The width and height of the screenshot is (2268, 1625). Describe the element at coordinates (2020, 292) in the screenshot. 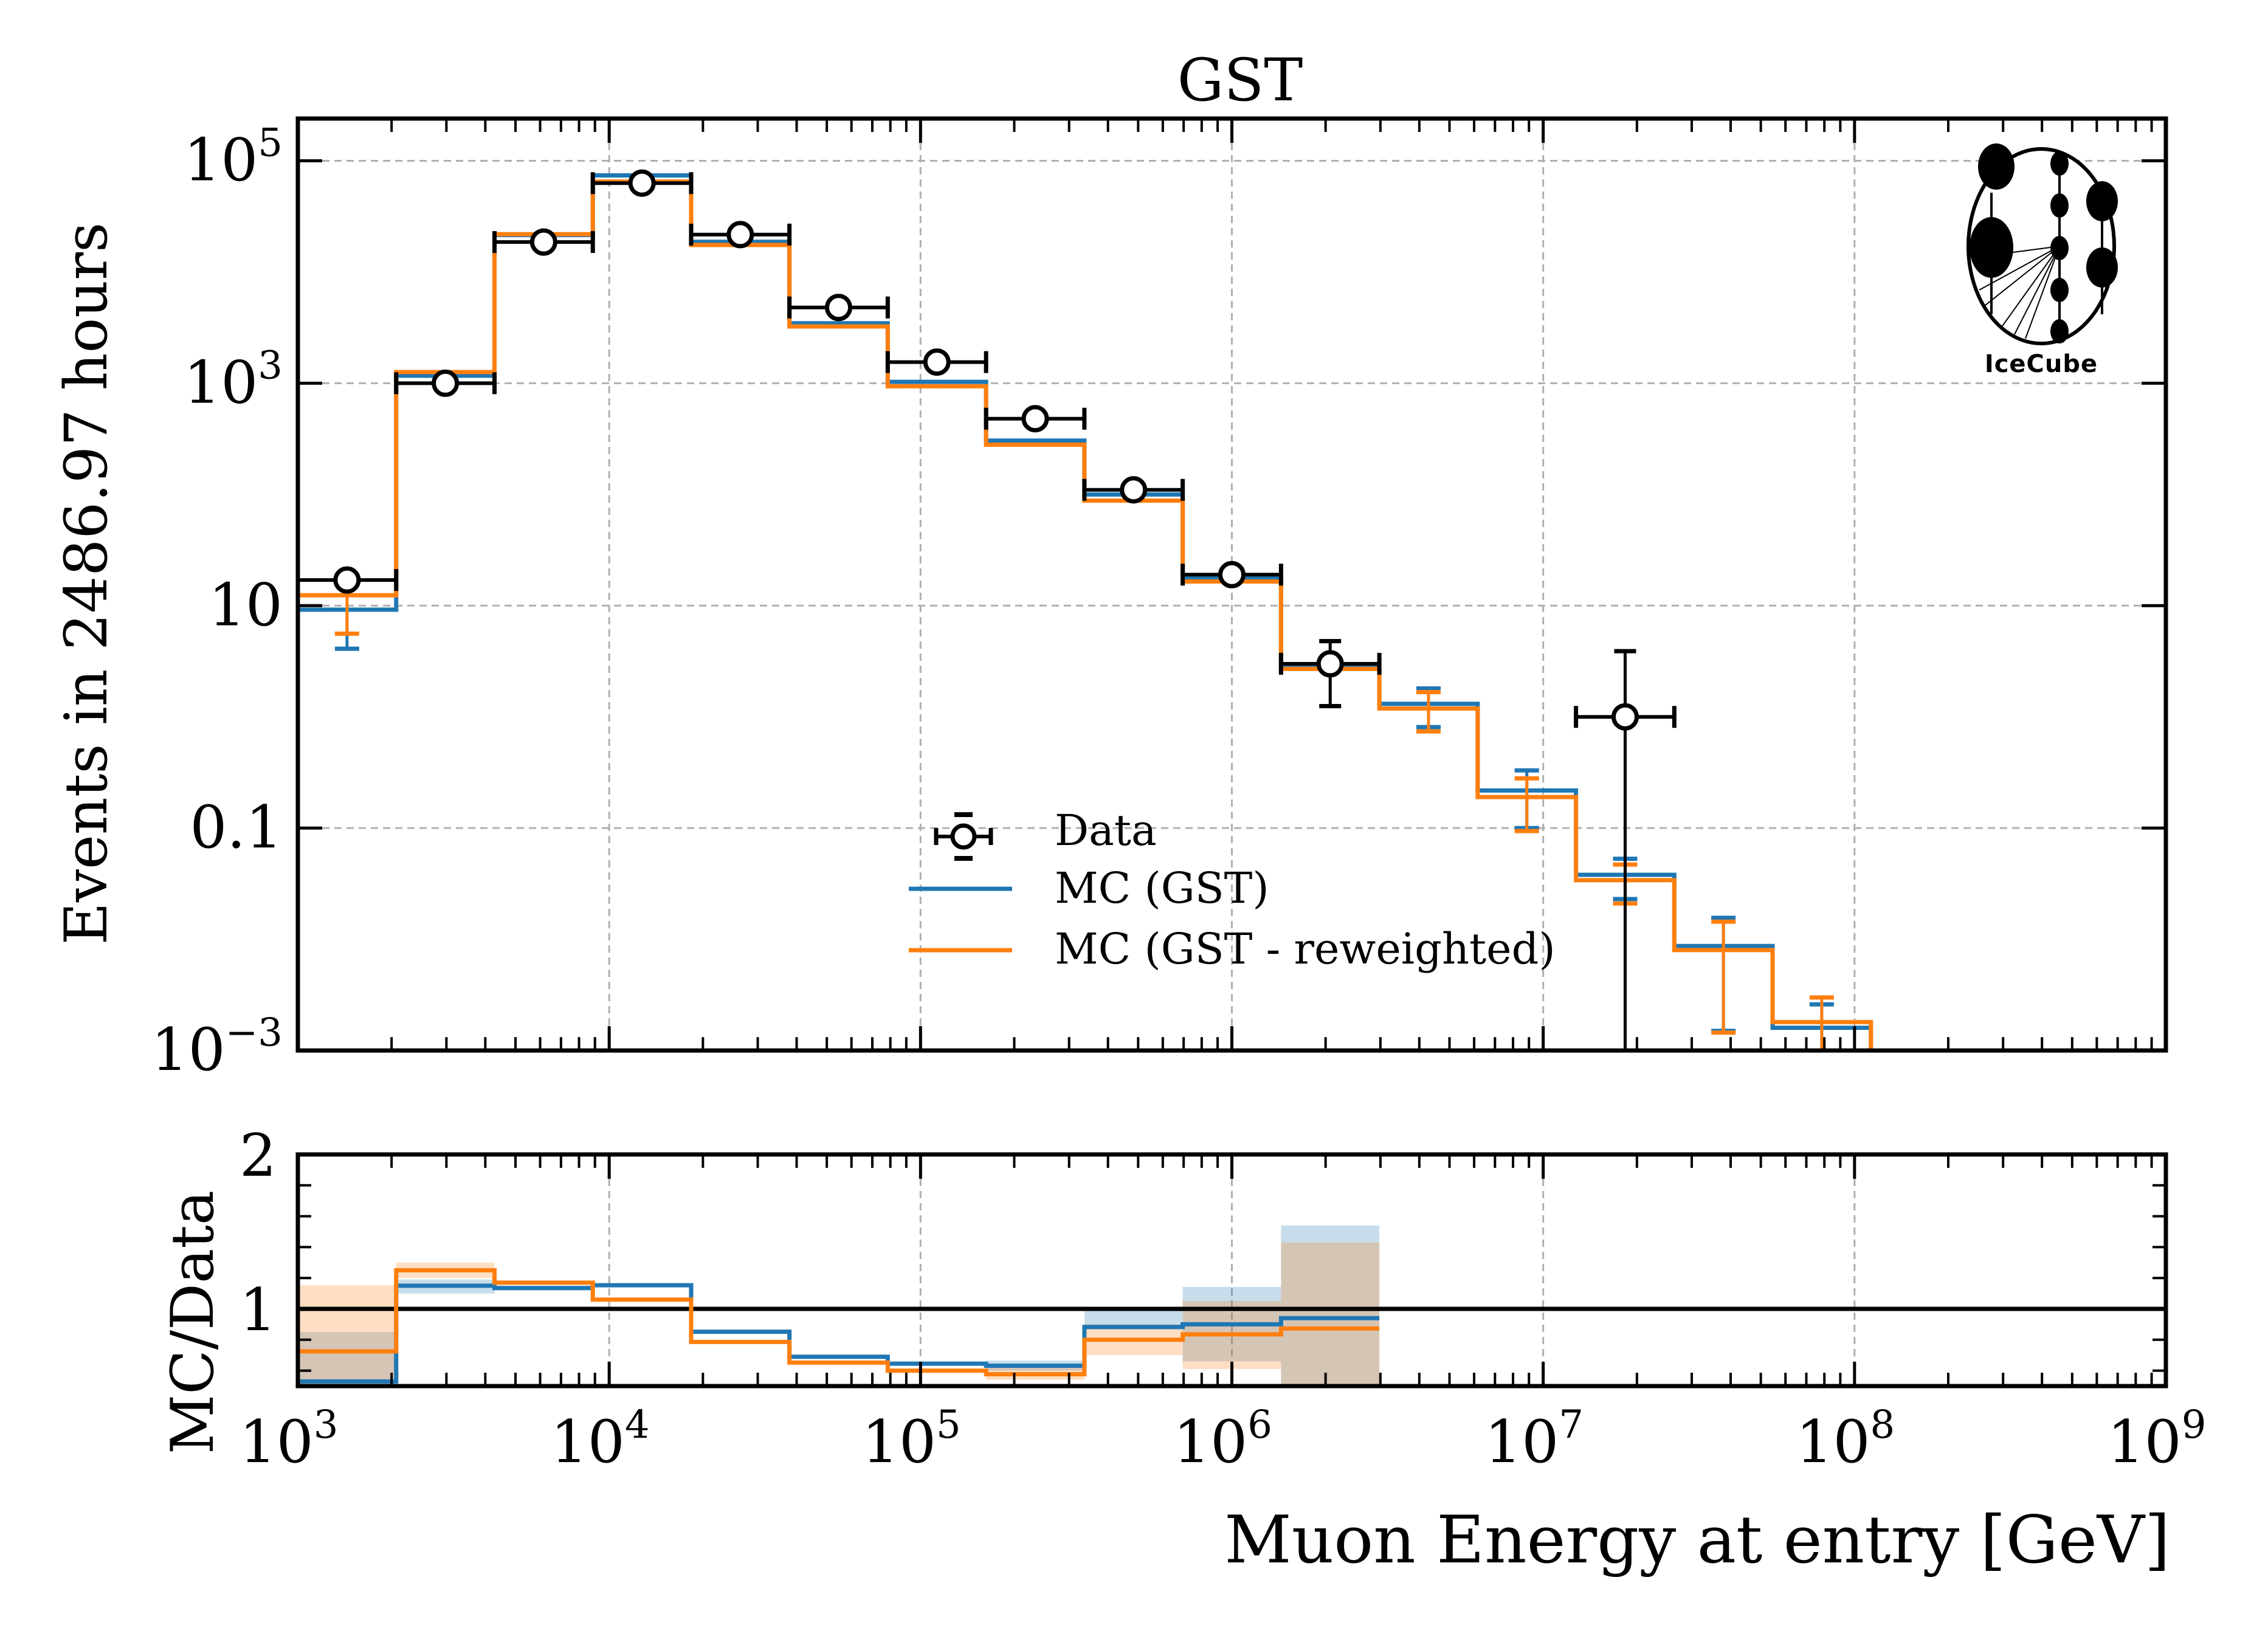

I see `logo-rays` at that location.